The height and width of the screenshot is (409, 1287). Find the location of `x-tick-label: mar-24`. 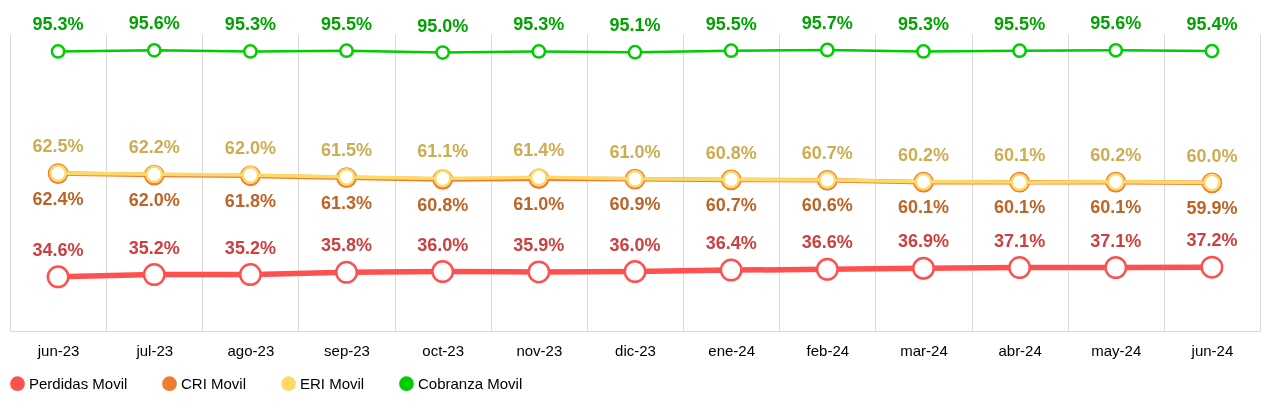

x-tick-label: mar-24 is located at coordinates (924, 350).